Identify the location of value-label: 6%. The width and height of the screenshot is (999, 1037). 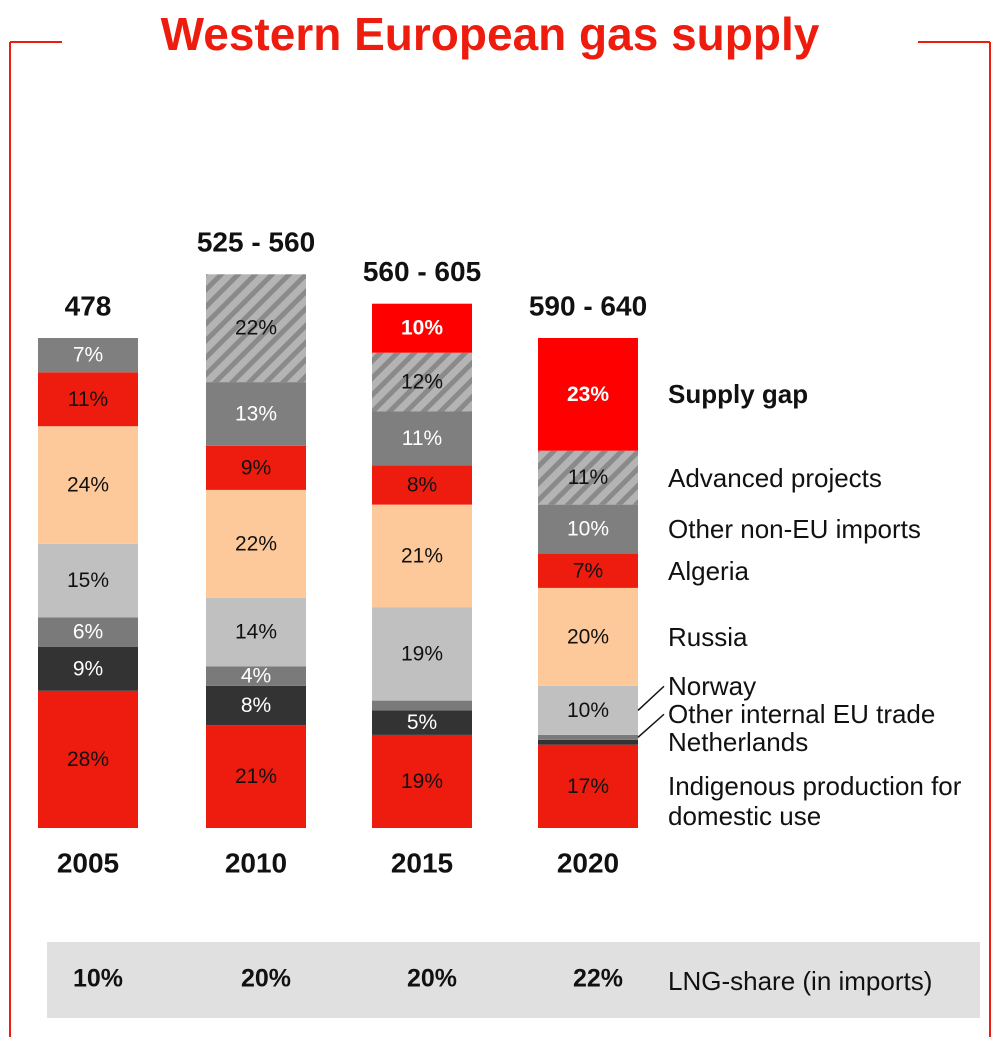
(88, 632).